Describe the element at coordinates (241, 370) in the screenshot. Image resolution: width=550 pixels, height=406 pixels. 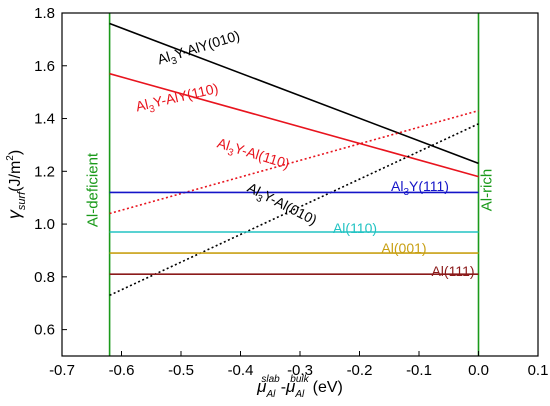
I see `x-tick-label: -0.4` at that location.